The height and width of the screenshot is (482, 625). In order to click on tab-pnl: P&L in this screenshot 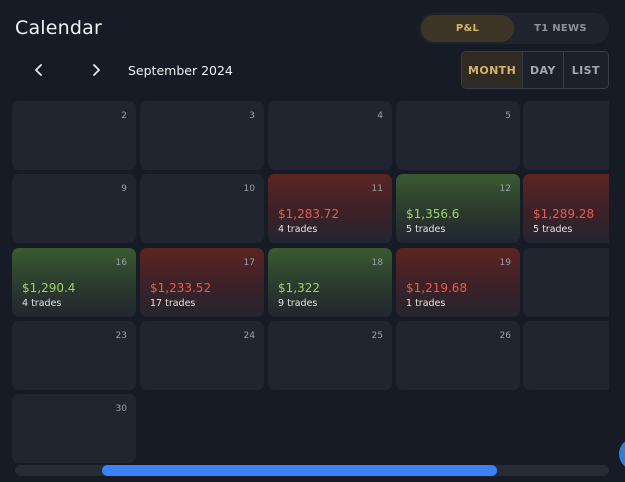, I will do `click(467, 28)`.